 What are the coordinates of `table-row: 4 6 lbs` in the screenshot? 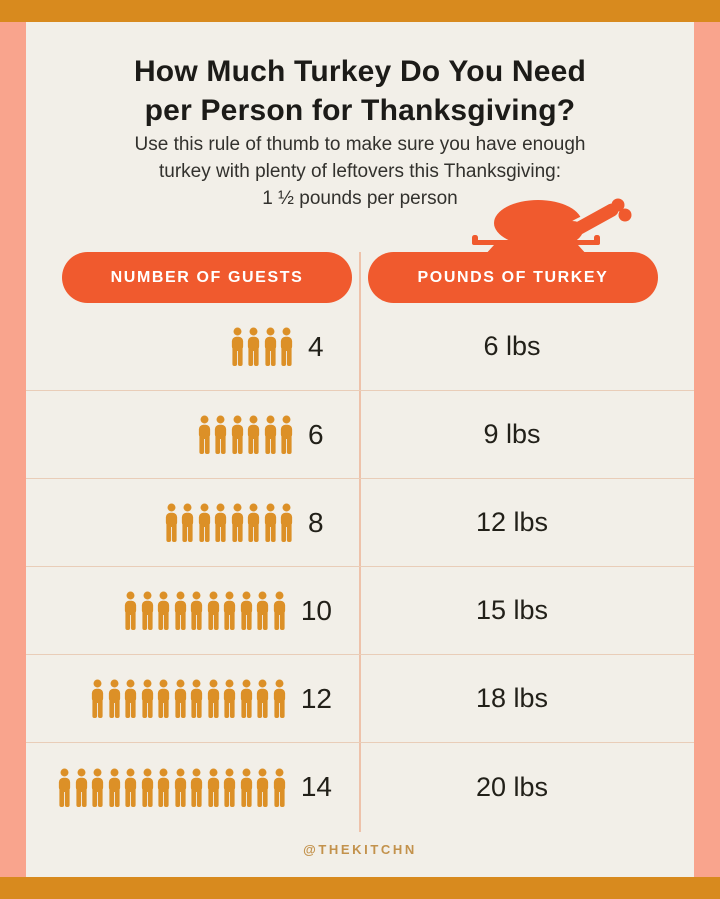 It's located at (360, 347).